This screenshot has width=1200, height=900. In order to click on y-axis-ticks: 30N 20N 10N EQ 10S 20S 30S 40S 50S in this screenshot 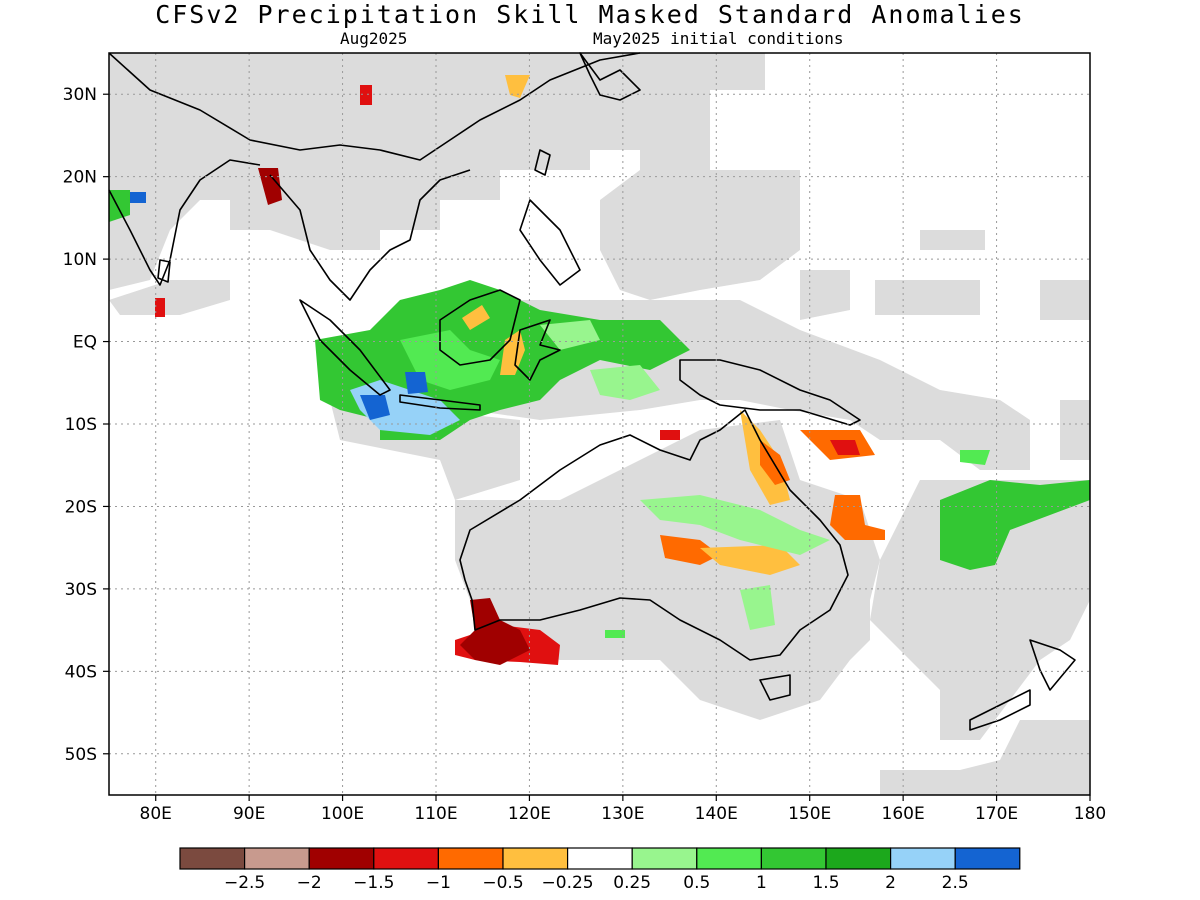, I will do `click(86, 425)`.